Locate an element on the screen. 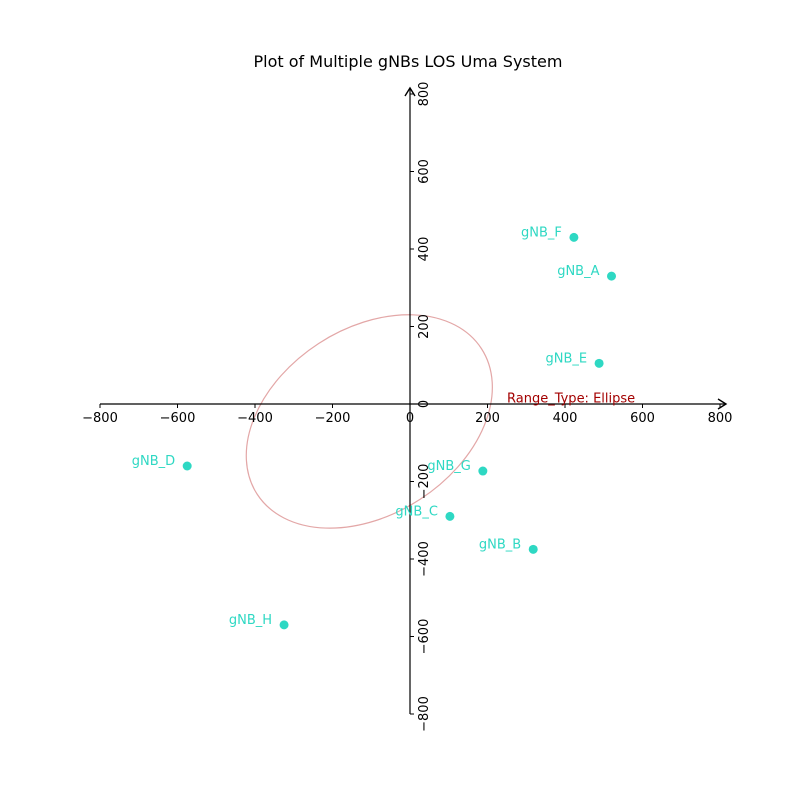  y-tick-label: 0 is located at coordinates (424, 404).